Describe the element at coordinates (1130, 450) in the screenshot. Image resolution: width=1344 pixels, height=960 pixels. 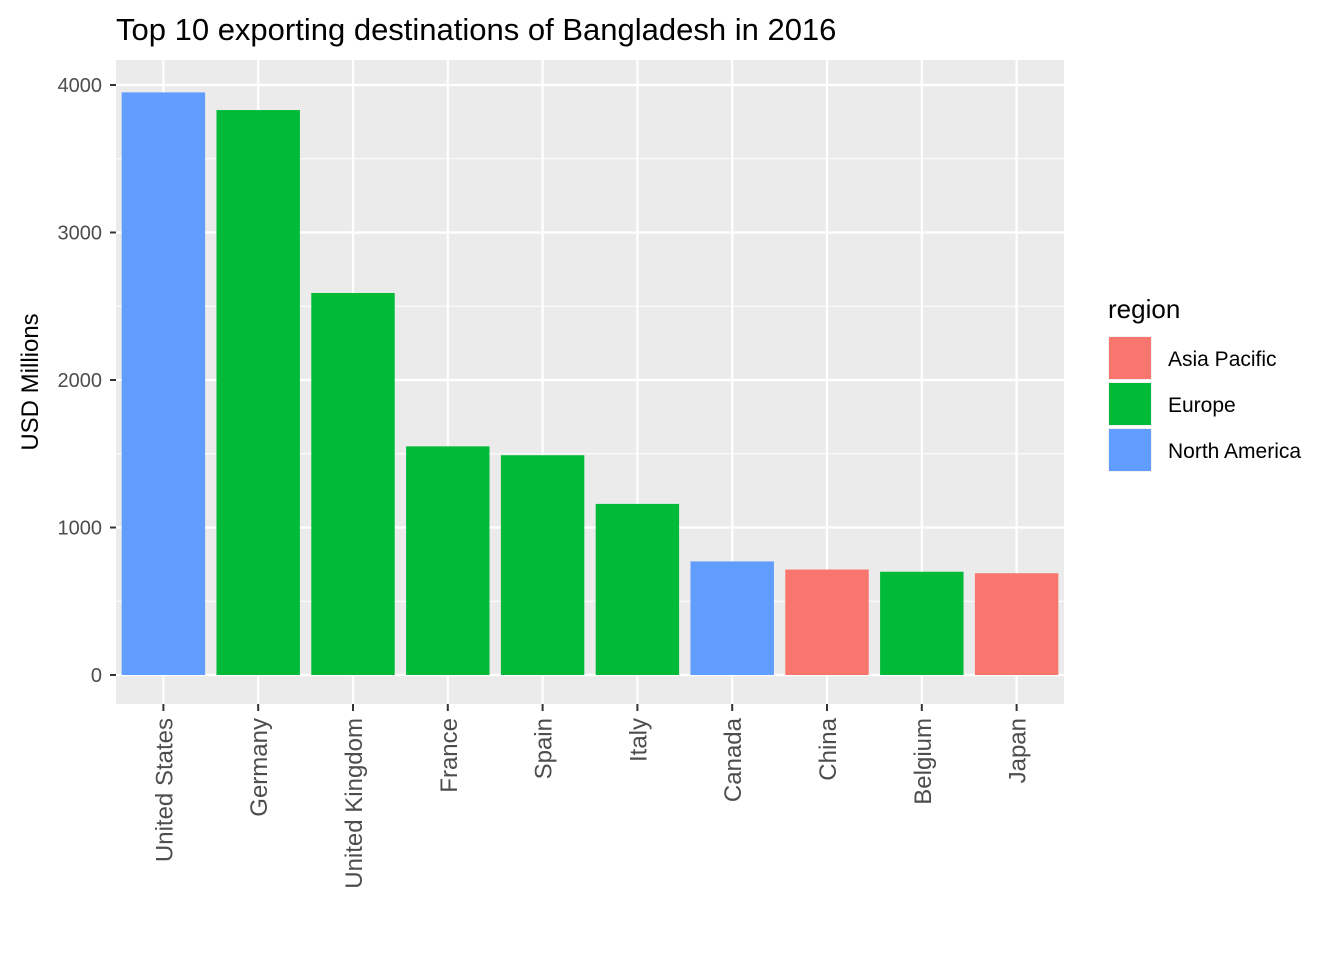
I see `legend-key-north-america` at that location.